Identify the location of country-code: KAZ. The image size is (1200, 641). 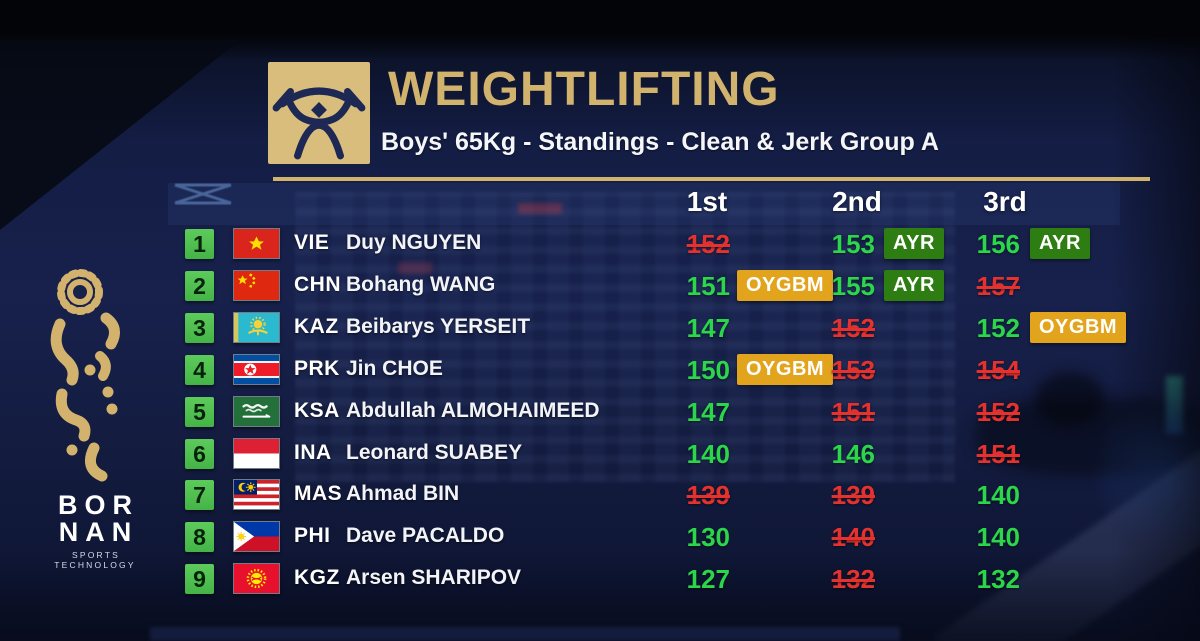
(316, 326).